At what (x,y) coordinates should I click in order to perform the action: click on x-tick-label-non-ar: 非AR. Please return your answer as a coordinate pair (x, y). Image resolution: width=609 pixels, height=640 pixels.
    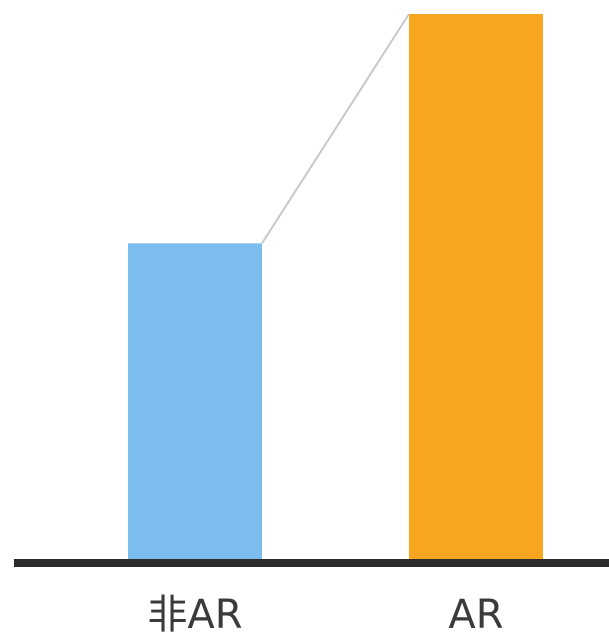
    Looking at the image, I should click on (194, 615).